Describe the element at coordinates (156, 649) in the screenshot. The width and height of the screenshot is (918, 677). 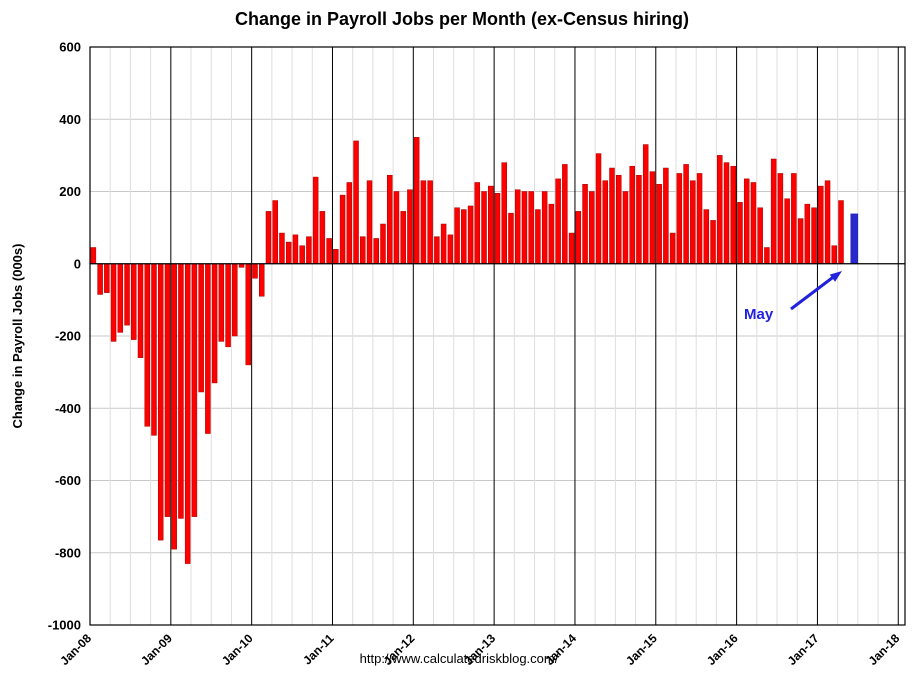
I see `x-tick-label: Jan-09` at that location.